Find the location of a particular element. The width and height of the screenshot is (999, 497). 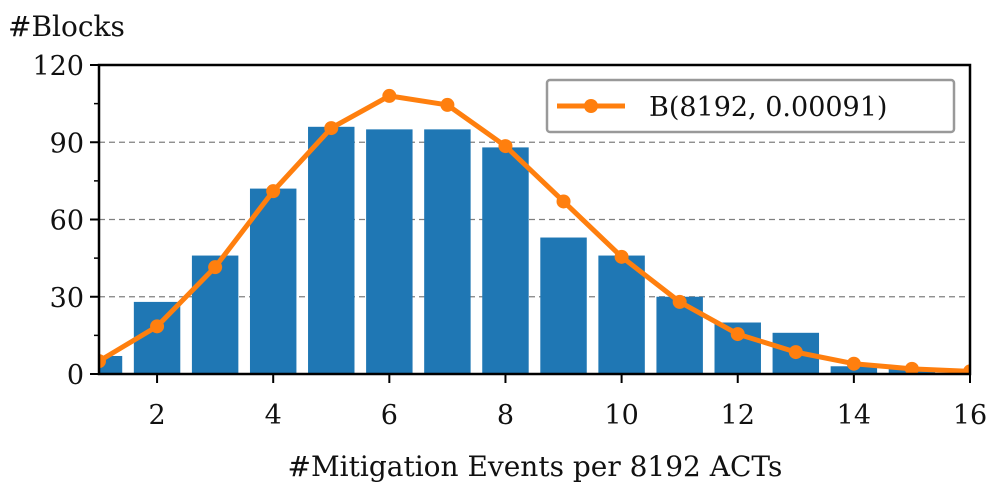

x-tick-label: 2 is located at coordinates (156, 415).